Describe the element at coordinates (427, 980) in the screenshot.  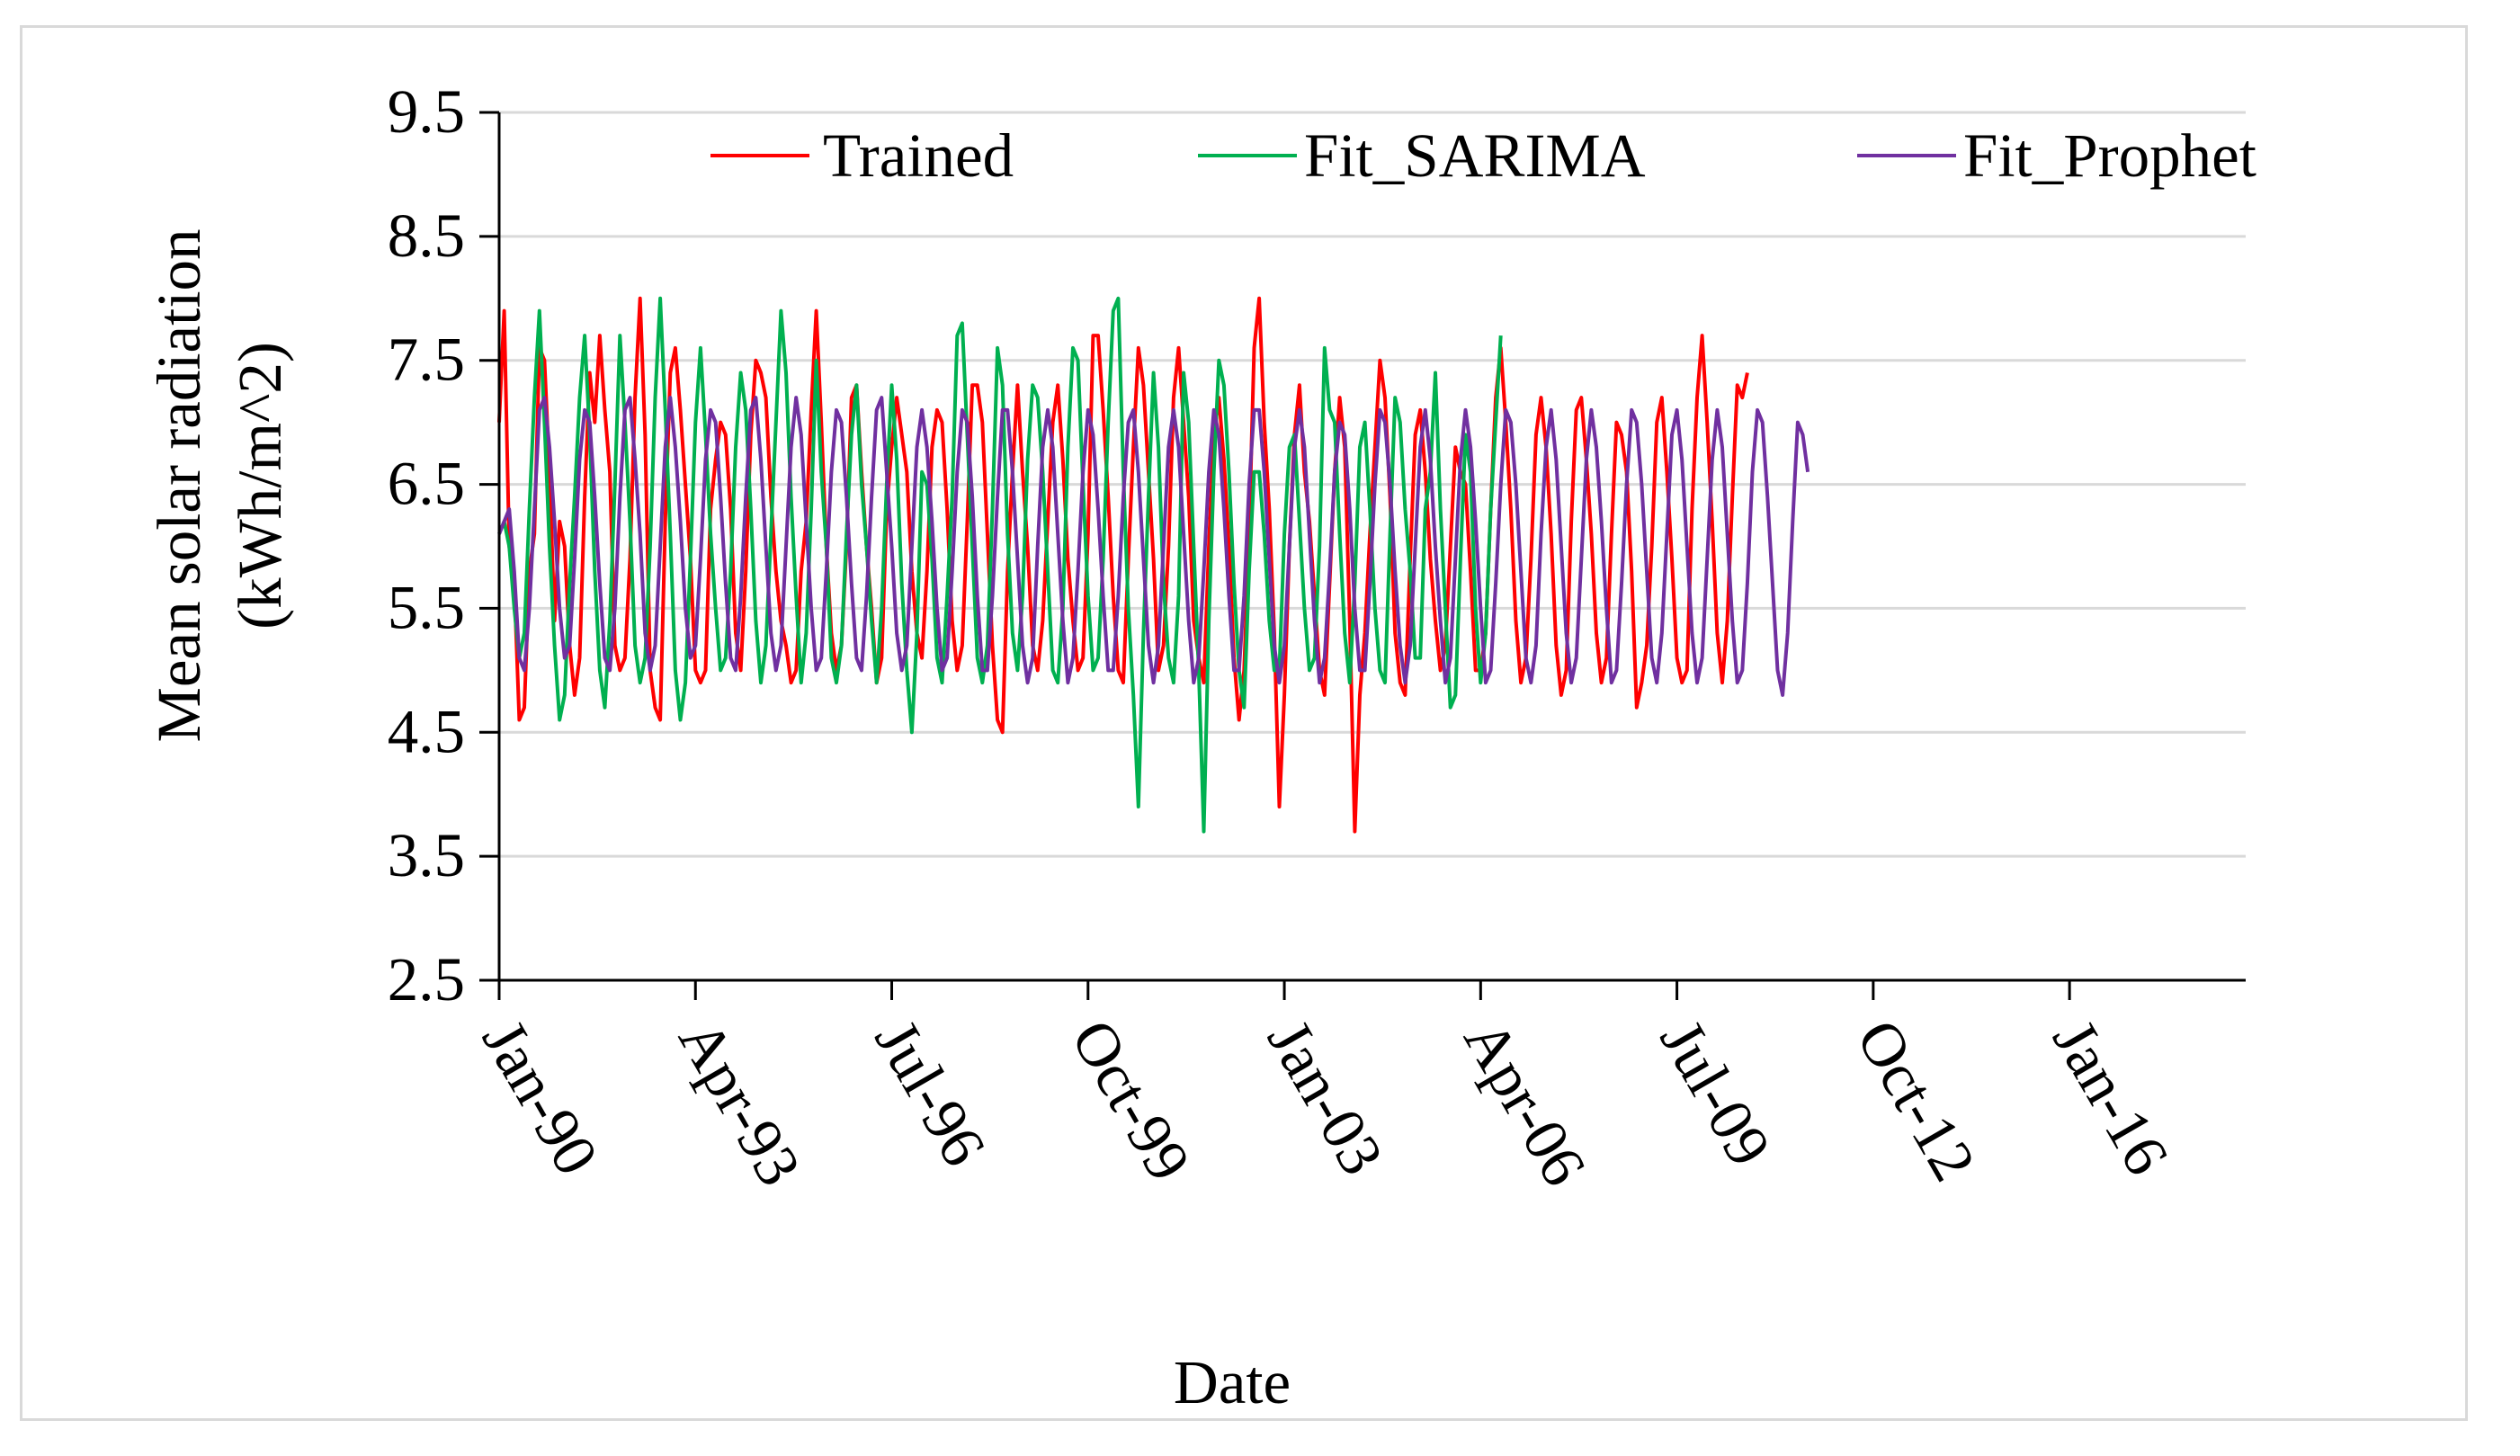
I see `y-tick-label: 2.5` at that location.